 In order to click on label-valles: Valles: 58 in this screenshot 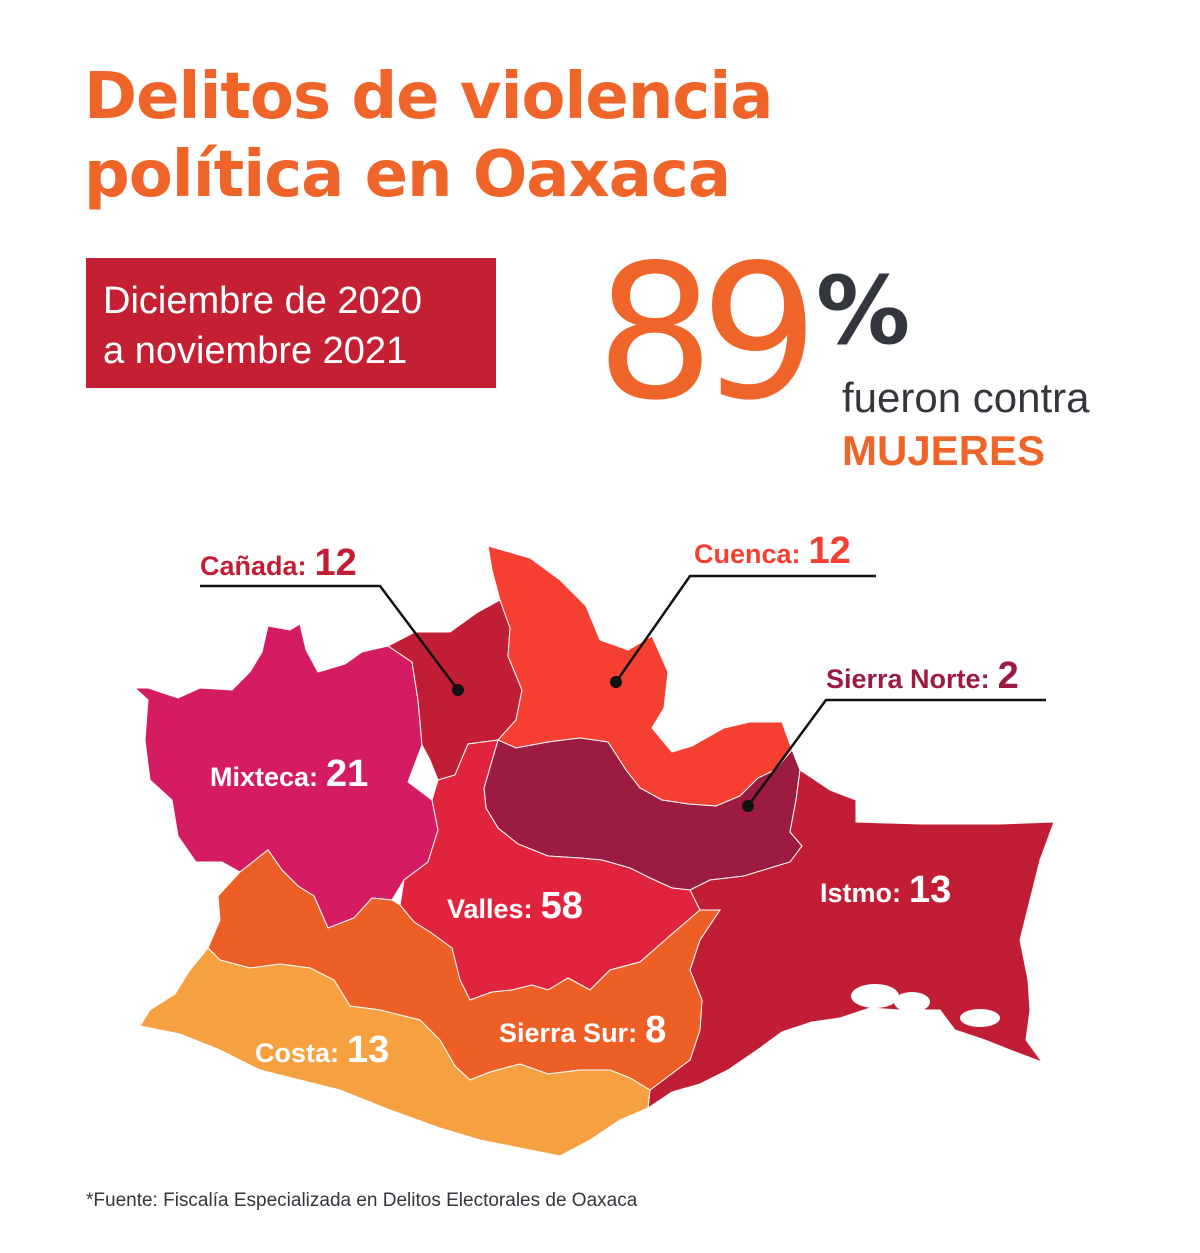, I will do `click(515, 906)`.